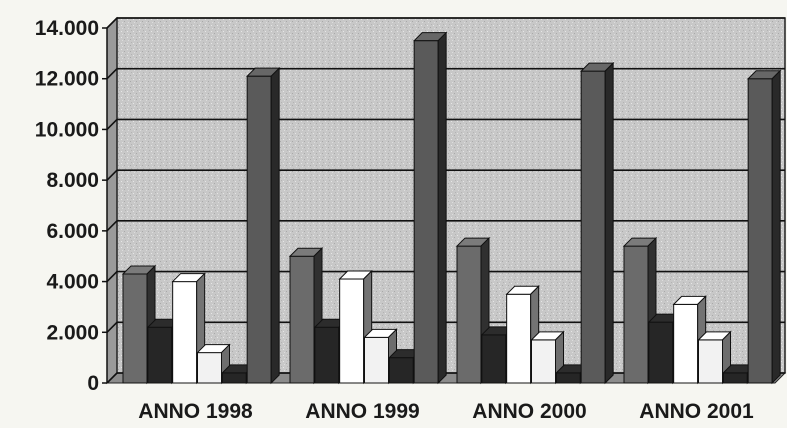  I want to click on y-tick-label: 6.000, so click(72, 231).